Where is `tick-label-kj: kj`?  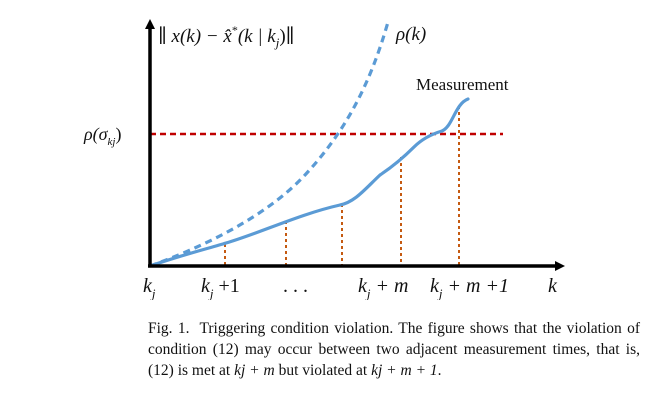 tick-label-kj: kj is located at coordinates (149, 287).